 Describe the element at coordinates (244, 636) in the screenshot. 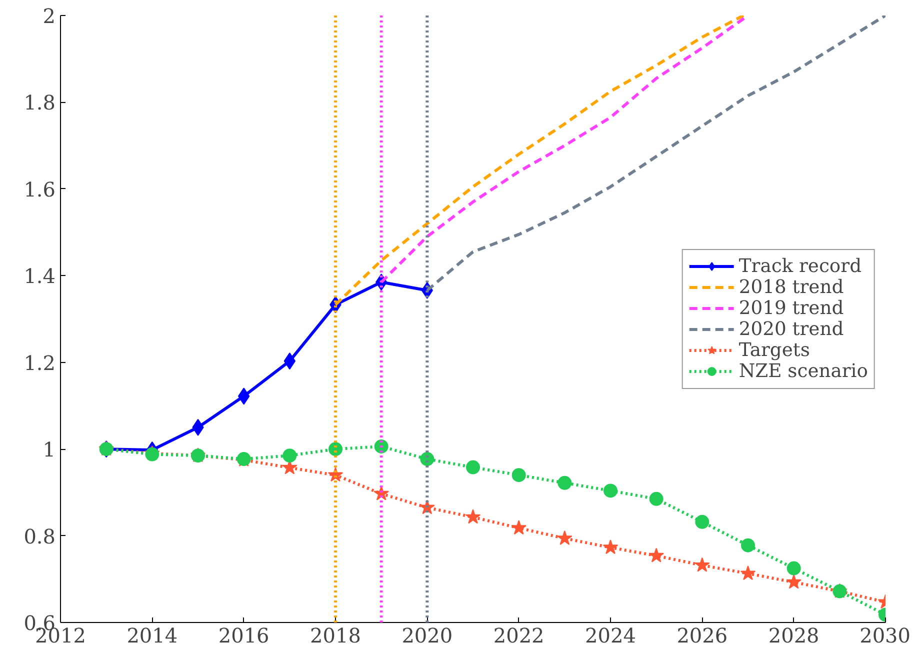

I see `x-tick-label: 2016` at that location.